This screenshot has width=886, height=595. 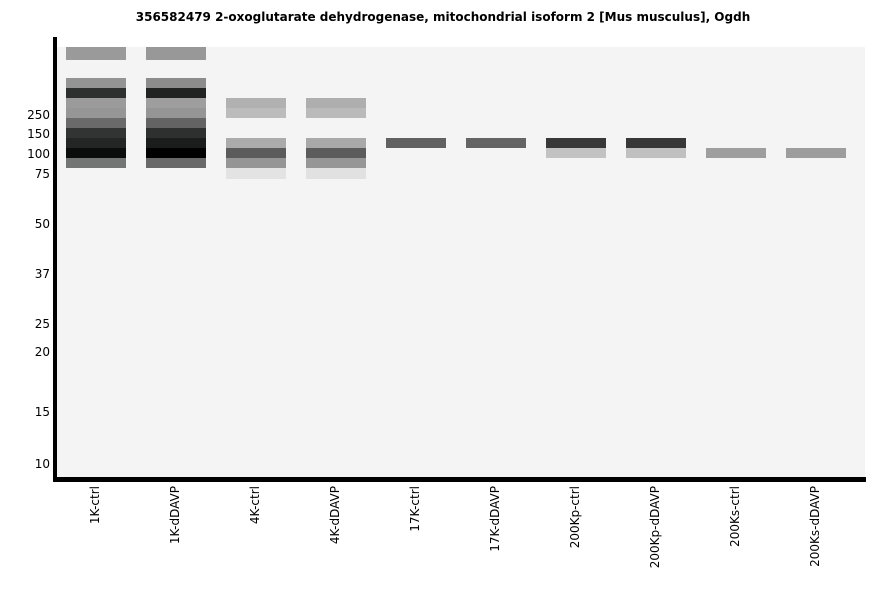 I want to click on y-axis-line, so click(x=55, y=259).